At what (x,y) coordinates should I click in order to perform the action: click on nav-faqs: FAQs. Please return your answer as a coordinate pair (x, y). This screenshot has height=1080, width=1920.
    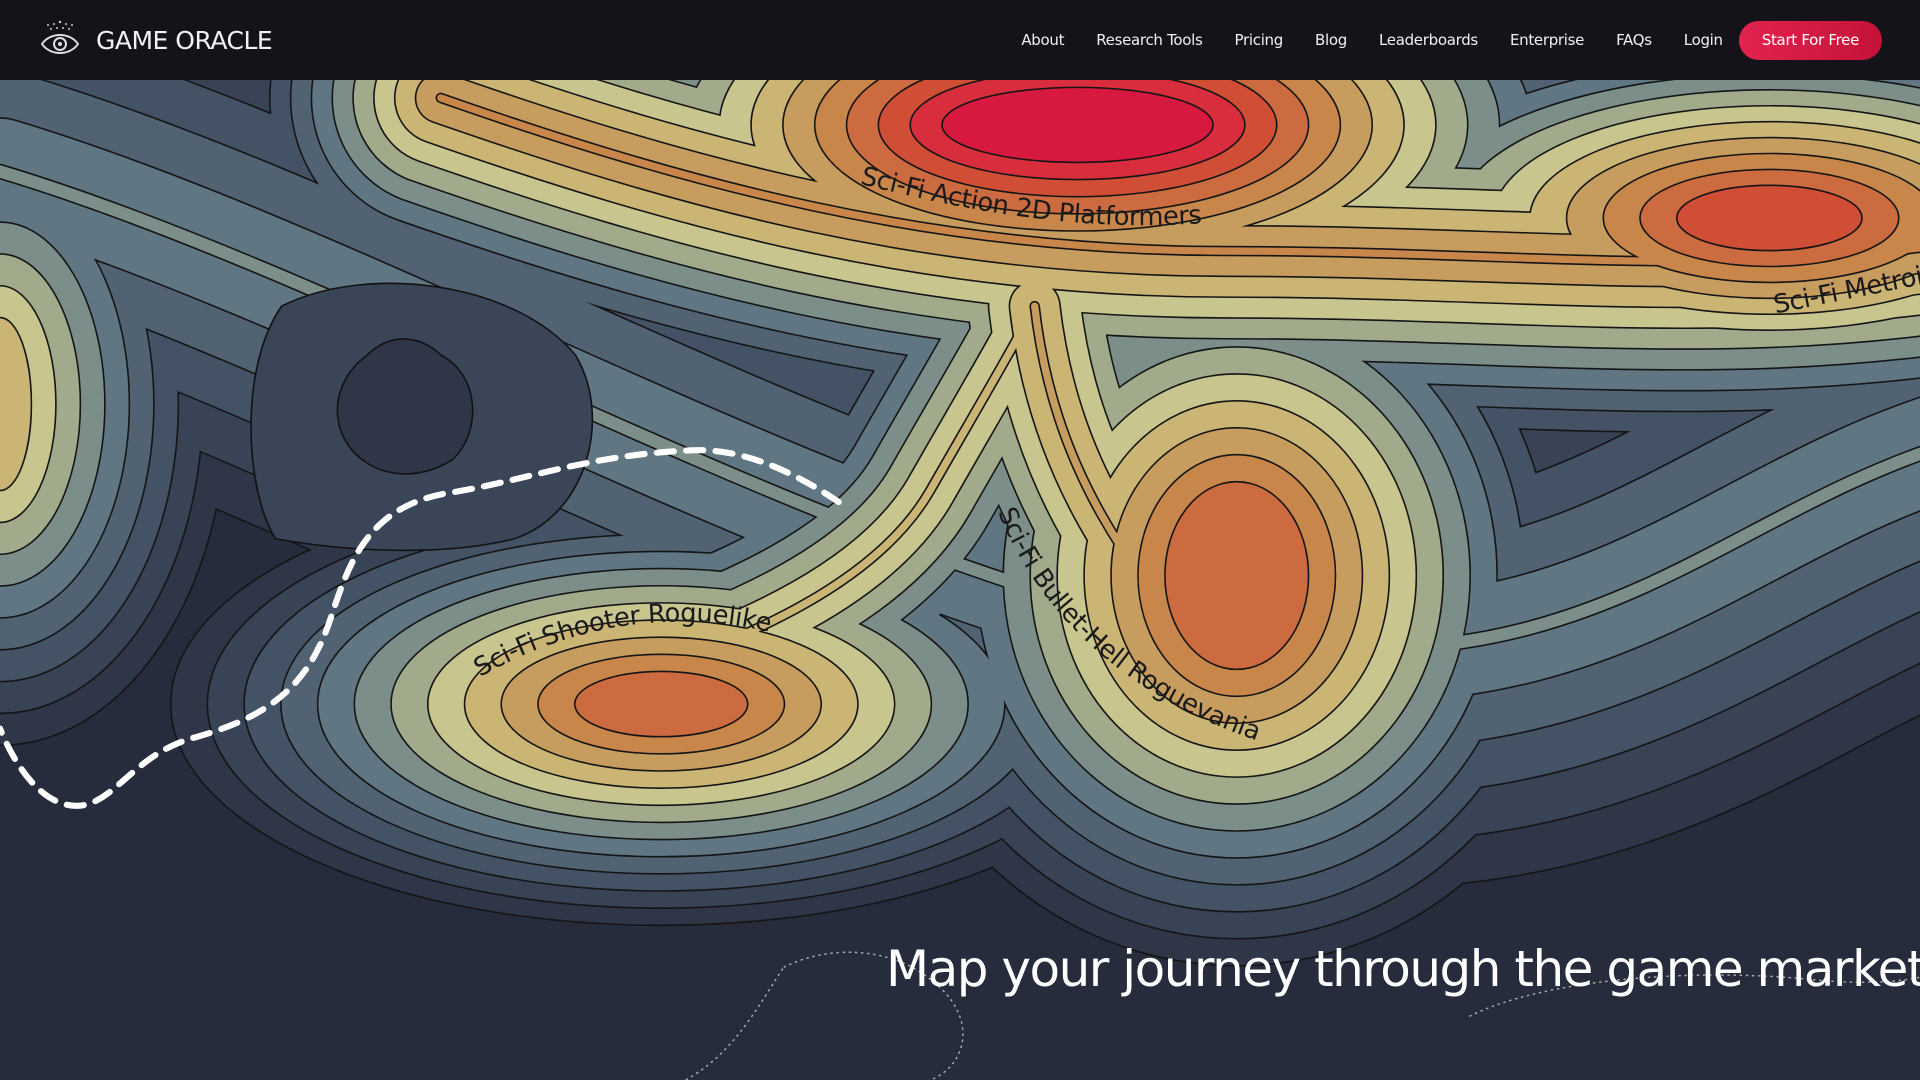
    Looking at the image, I should click on (1634, 40).